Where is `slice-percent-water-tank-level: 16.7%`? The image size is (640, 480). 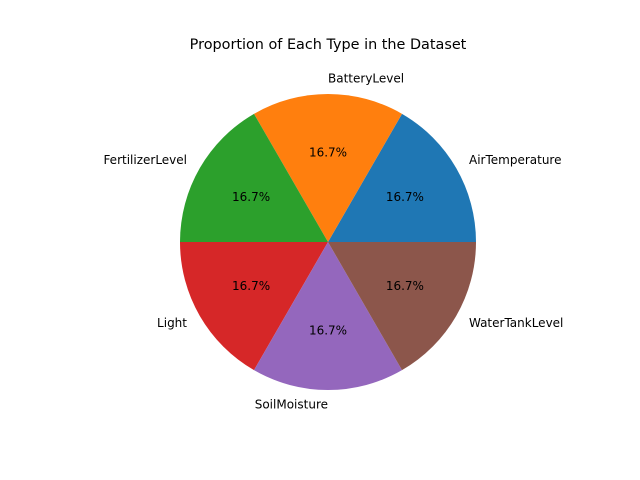
slice-percent-water-tank-level: 16.7% is located at coordinates (405, 286).